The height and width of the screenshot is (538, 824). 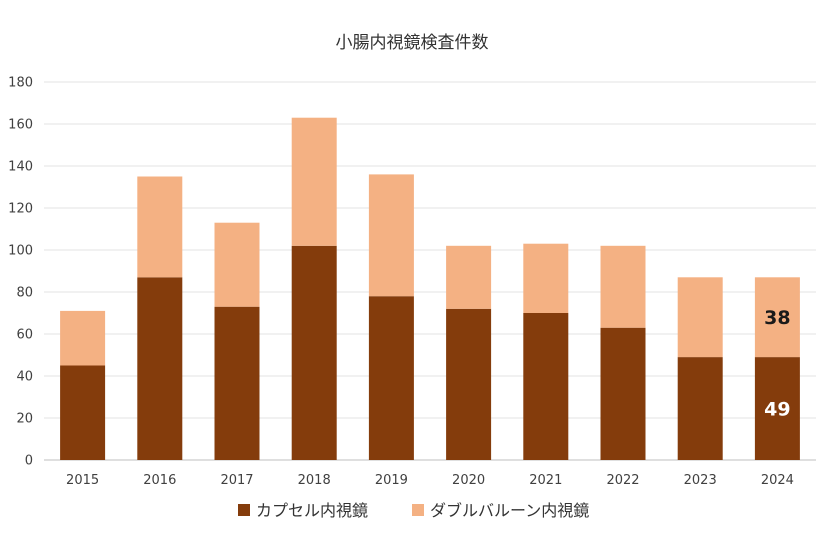 I want to click on x-tick-label: 2020, so click(x=468, y=480).